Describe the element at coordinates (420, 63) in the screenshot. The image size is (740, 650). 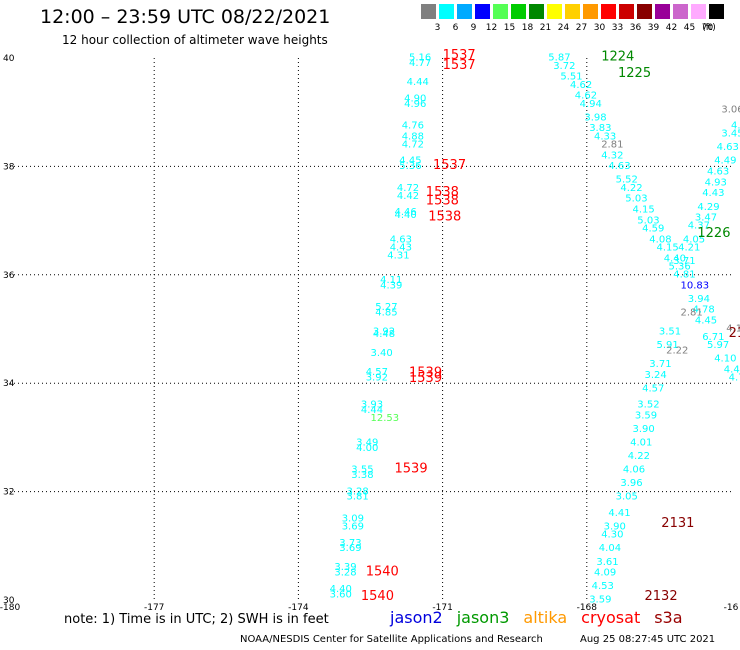
I see `swh-label: 4.77` at that location.